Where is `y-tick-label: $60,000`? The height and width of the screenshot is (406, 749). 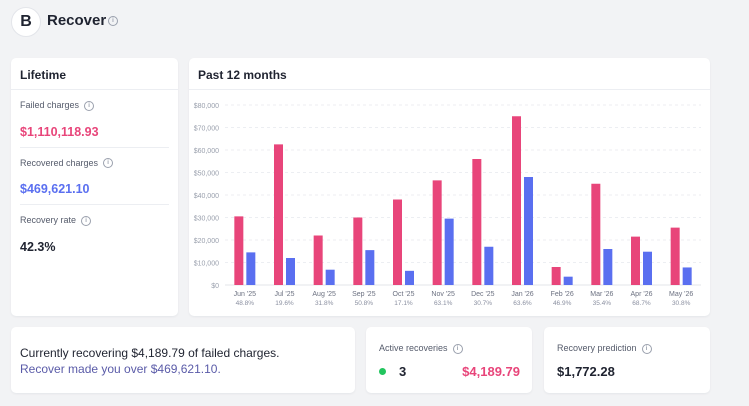 y-tick-label: $60,000 is located at coordinates (206, 151).